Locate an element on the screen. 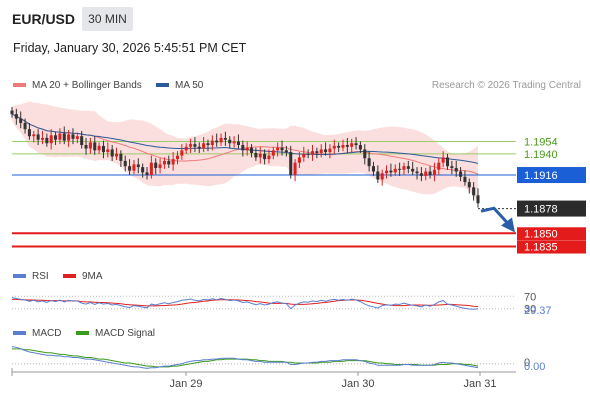  forecast-arrow-group is located at coordinates (497, 219).